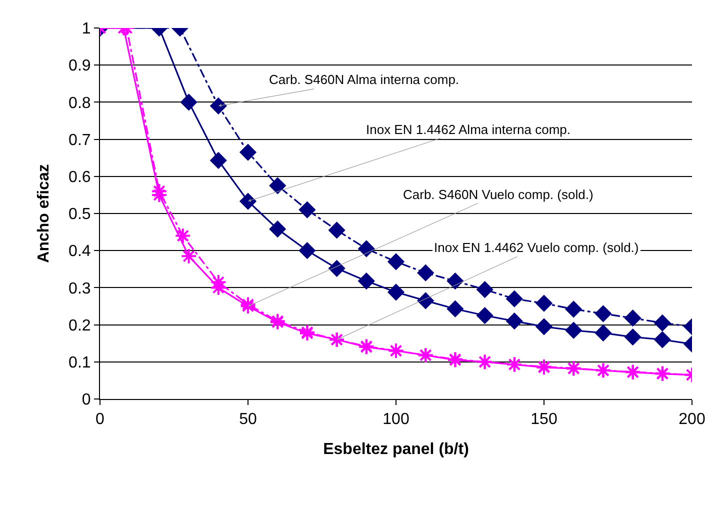 This screenshot has width=717, height=509. What do you see at coordinates (79, 289) in the screenshot?
I see `y-tick-label: 0.3` at bounding box center [79, 289].